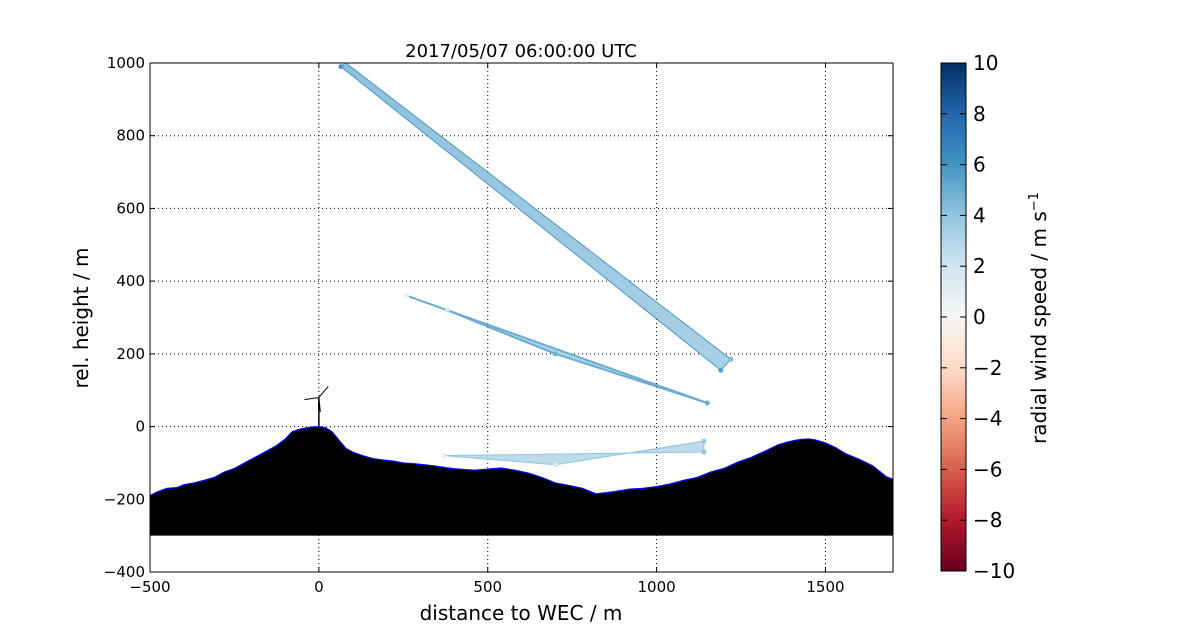 Image resolution: width=1200 pixels, height=640 pixels. I want to click on colorbar-tick-label: −4, so click(987, 419).